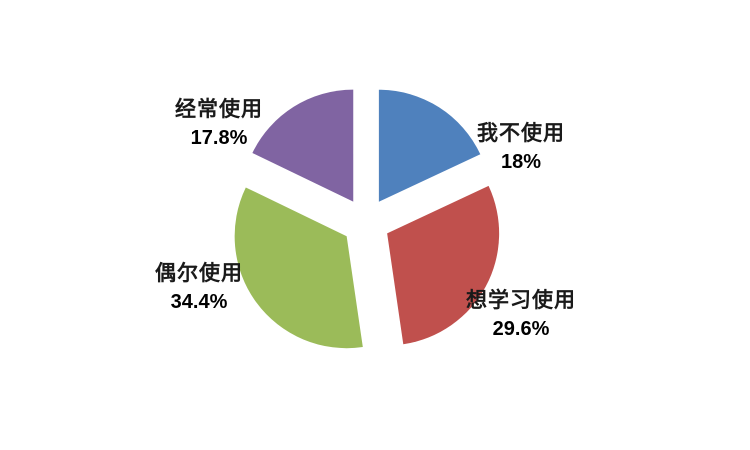 This screenshot has height=450, width=750. What do you see at coordinates (429, 145) in the screenshot?
I see `pie-slice-我不使用` at bounding box center [429, 145].